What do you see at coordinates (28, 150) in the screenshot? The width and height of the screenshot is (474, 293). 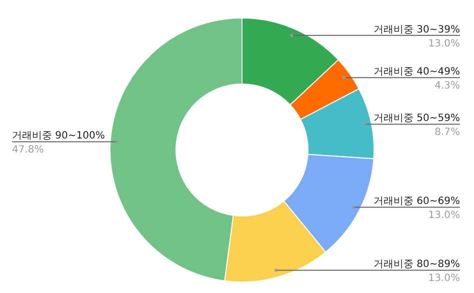 I see `data-label: 47.8%` at bounding box center [28, 150].